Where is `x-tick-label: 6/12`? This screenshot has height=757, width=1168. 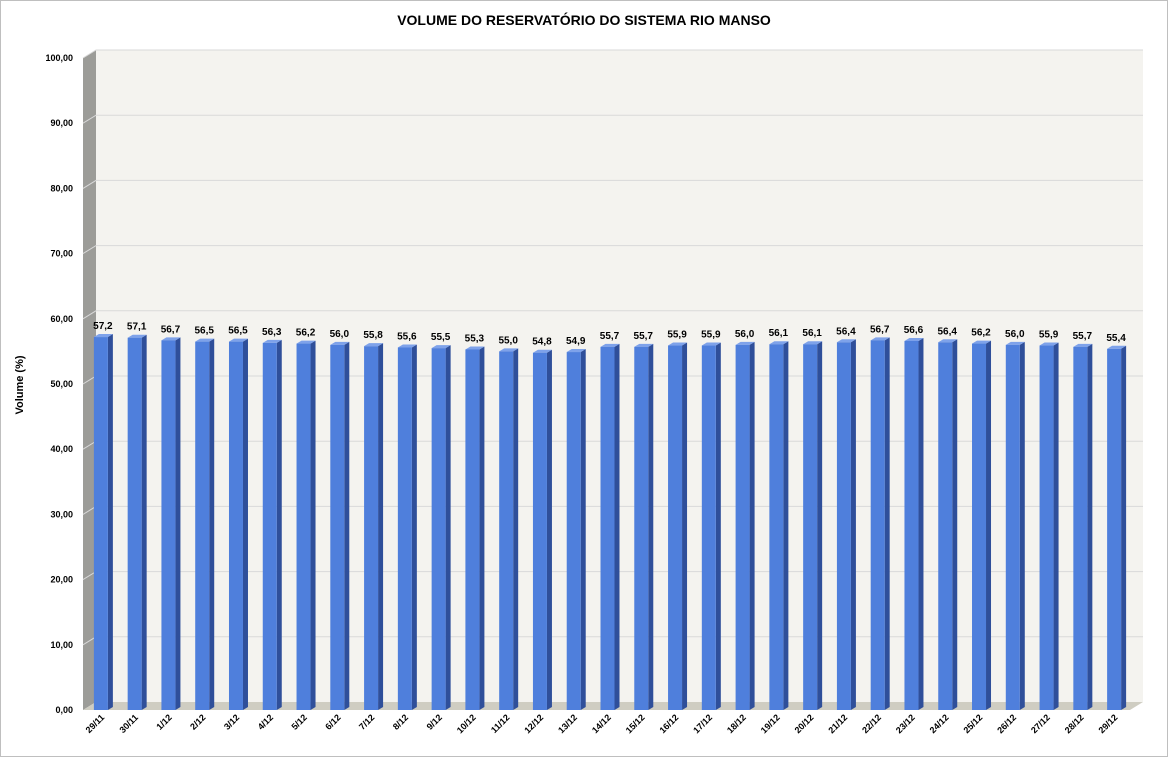
x-tick-label: 6/12 is located at coordinates (332, 721).